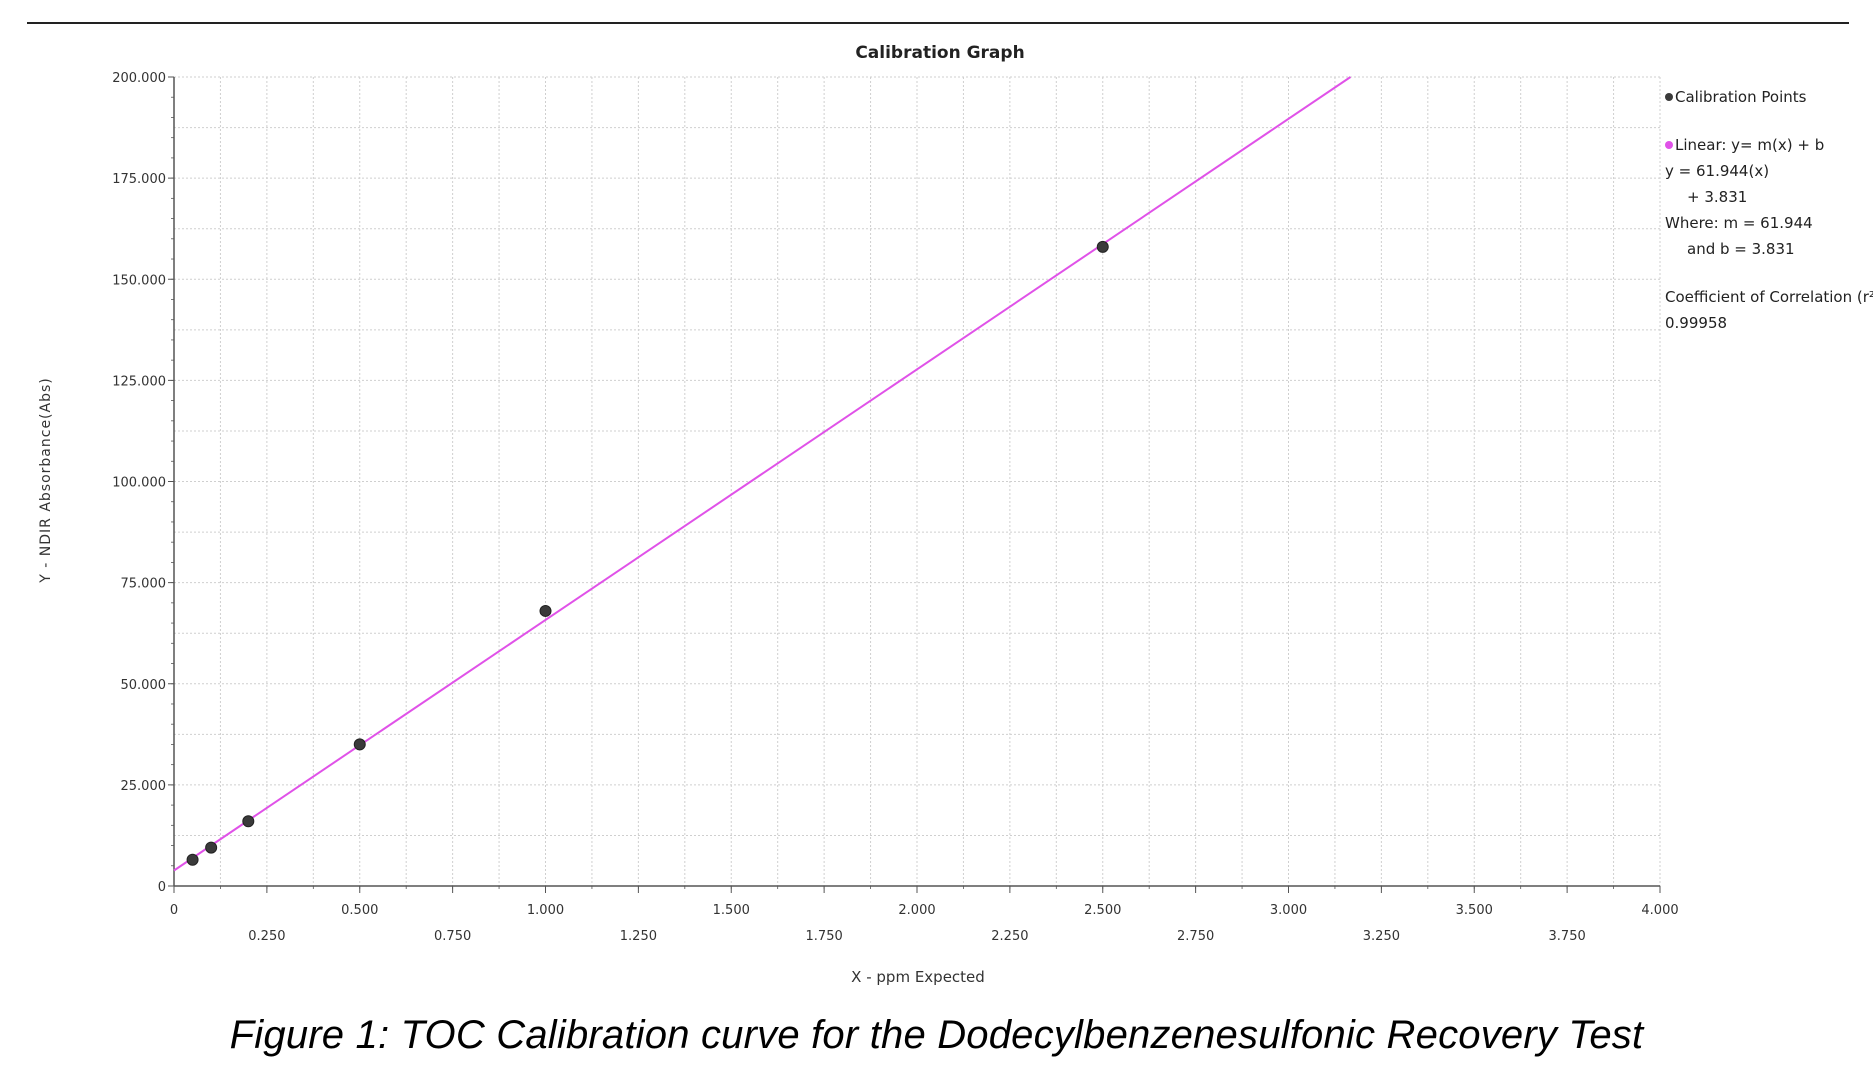 The height and width of the screenshot is (1074, 1873). Describe the element at coordinates (916, 910) in the screenshot. I see `x-tick-label: 2.000` at that location.